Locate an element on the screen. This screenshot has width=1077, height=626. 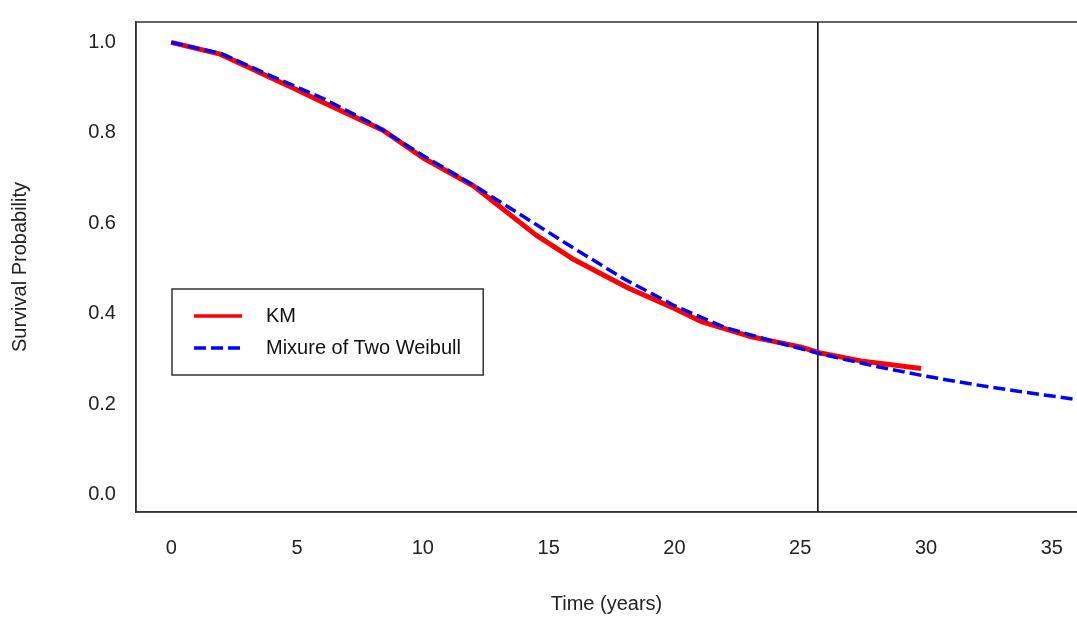
legend-label: Mixure of Two Weibull is located at coordinates (363, 346).